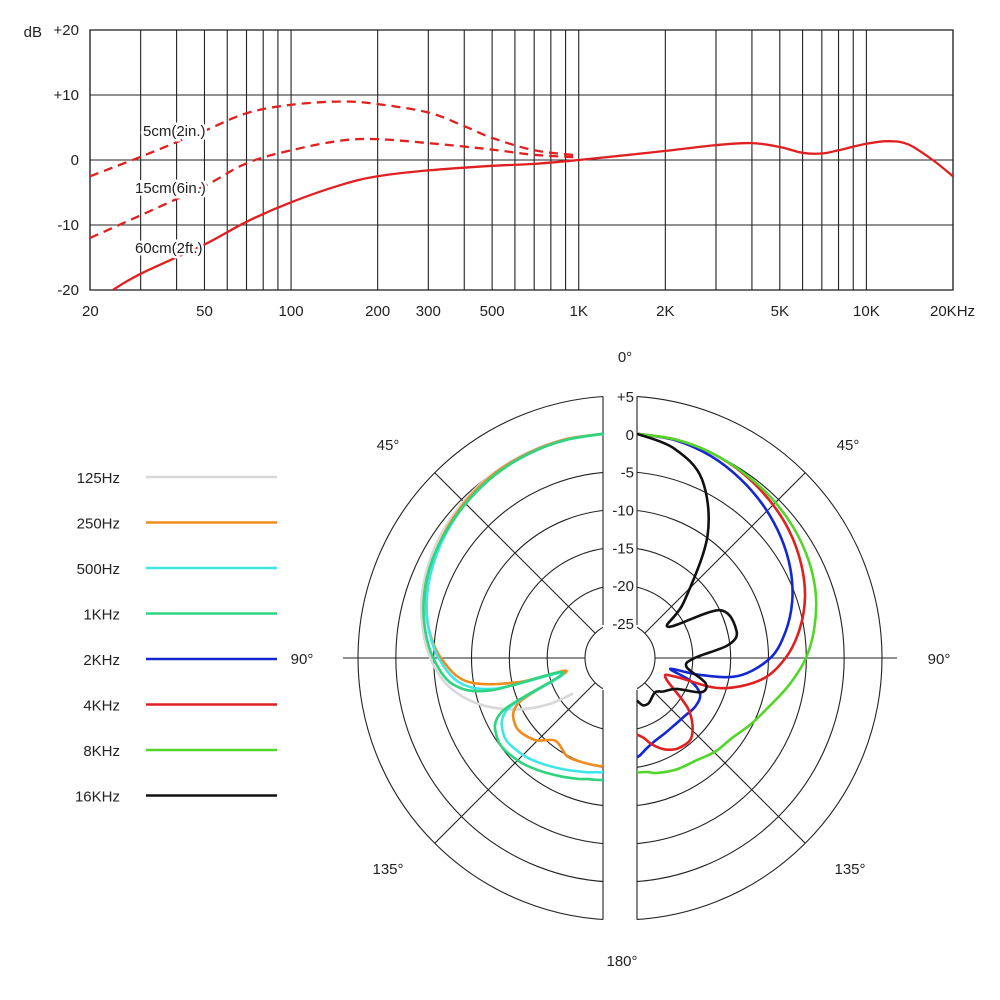 The image size is (1000, 1000). What do you see at coordinates (630, 435) in the screenshot?
I see `polar-ring-label: 0` at bounding box center [630, 435].